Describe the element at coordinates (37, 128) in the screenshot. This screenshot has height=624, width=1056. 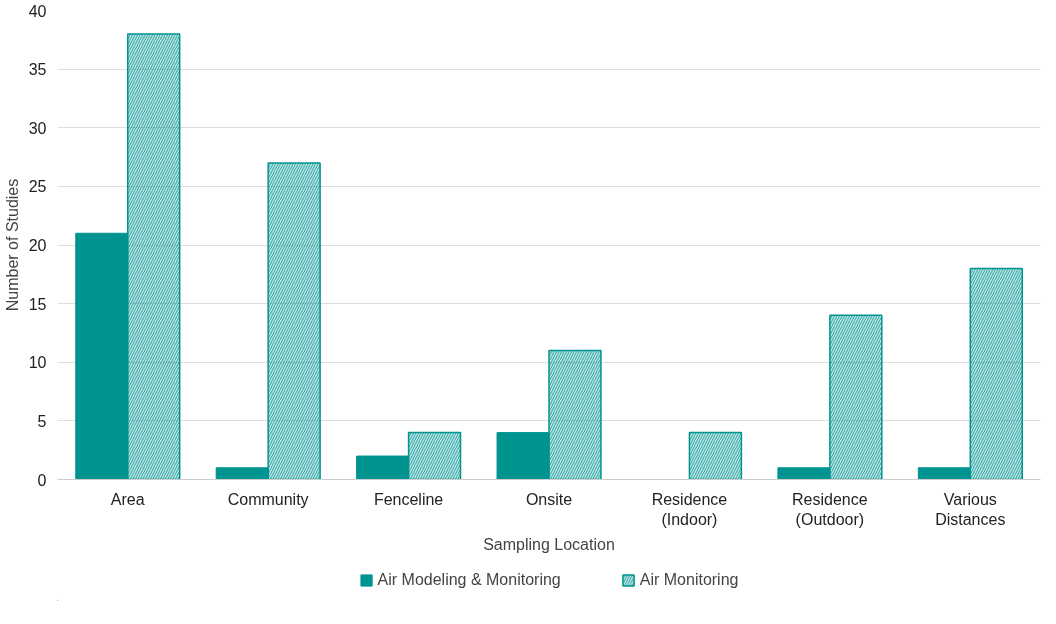
I see `y-tick-label: 30` at that location.